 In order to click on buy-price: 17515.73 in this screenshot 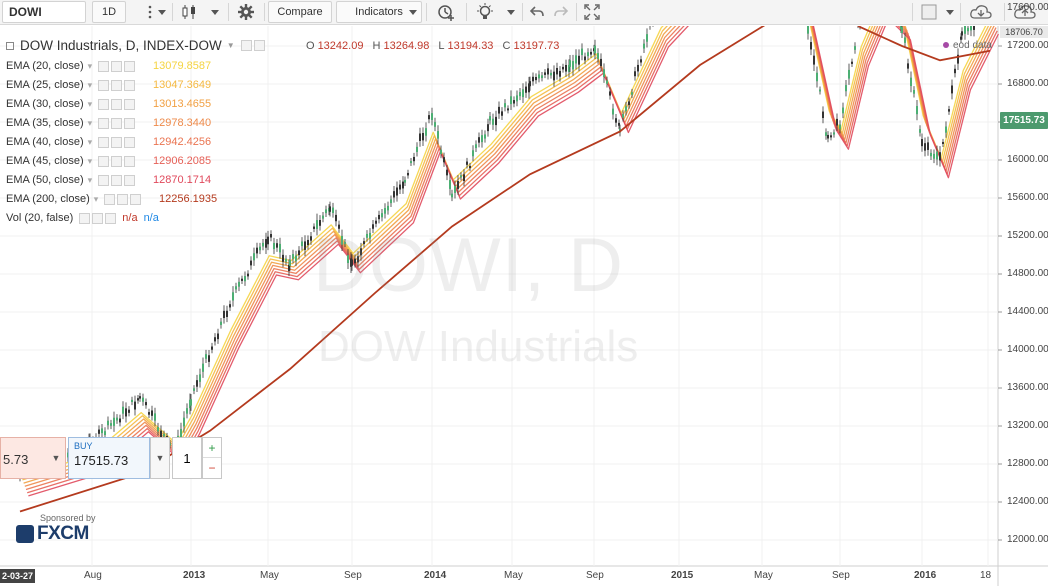, I will do `click(101, 460)`.